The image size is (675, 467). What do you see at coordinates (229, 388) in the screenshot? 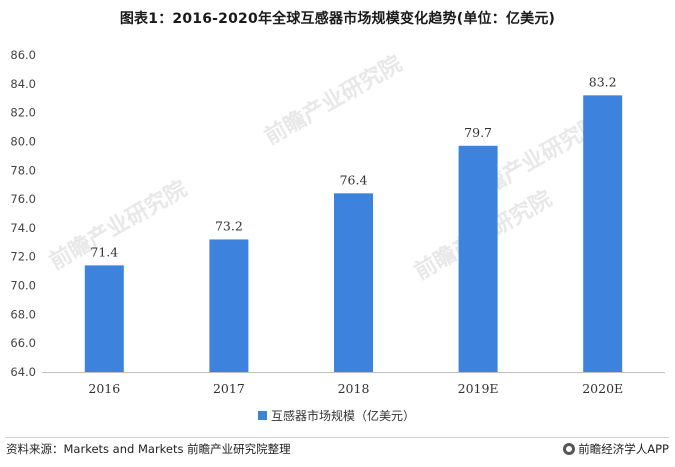
I see `x-tick-label: 2017` at bounding box center [229, 388].